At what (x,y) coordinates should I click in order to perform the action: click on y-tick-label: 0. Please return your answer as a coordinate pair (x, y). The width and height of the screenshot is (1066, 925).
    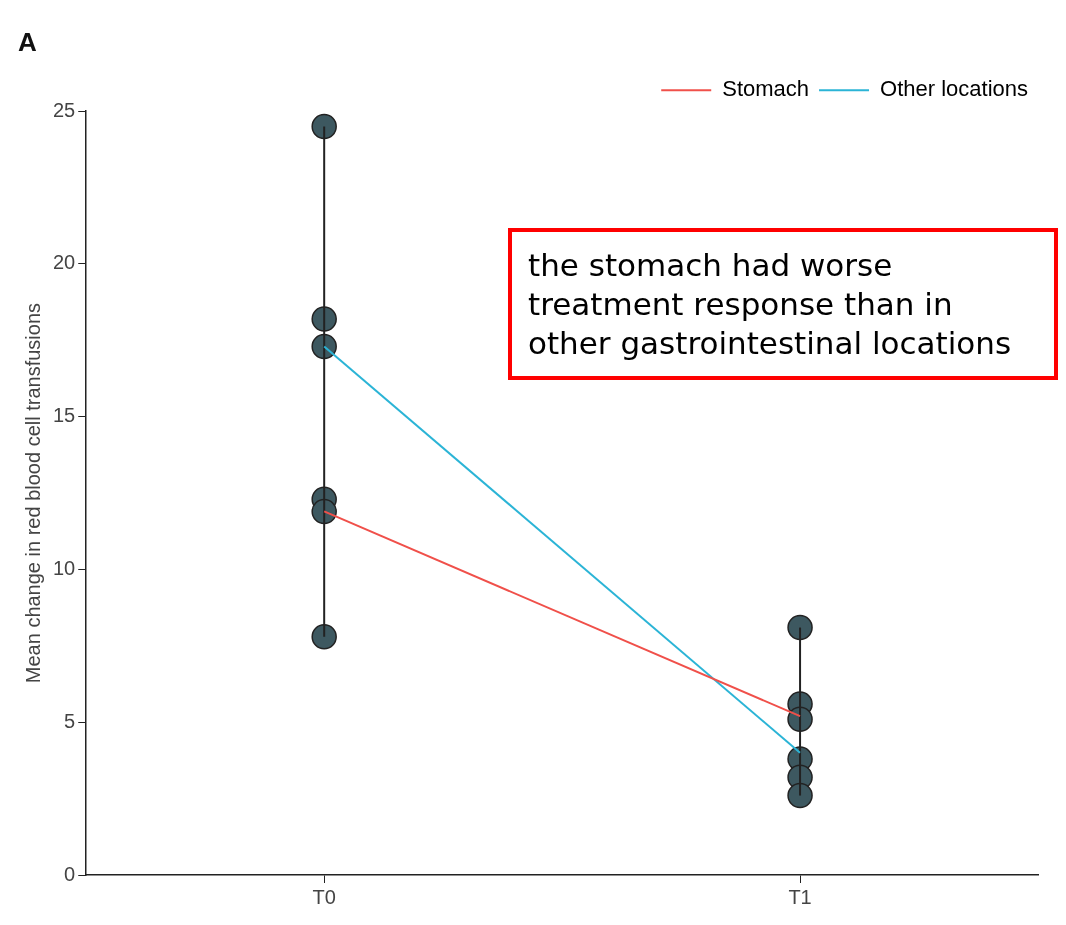
    Looking at the image, I should click on (70, 873).